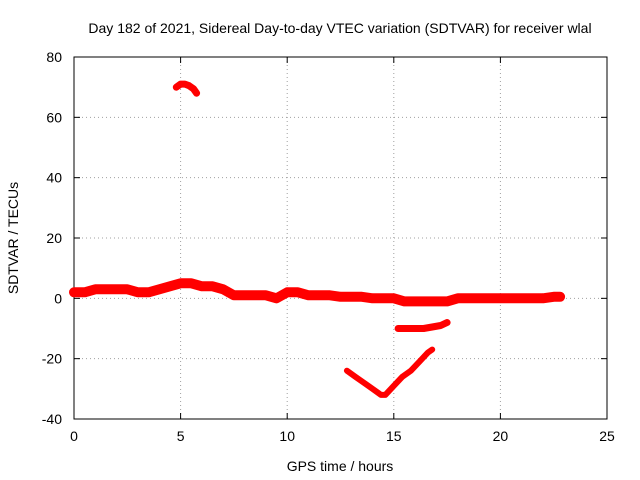  I want to click on y-tick-label: 40, so click(54, 178).